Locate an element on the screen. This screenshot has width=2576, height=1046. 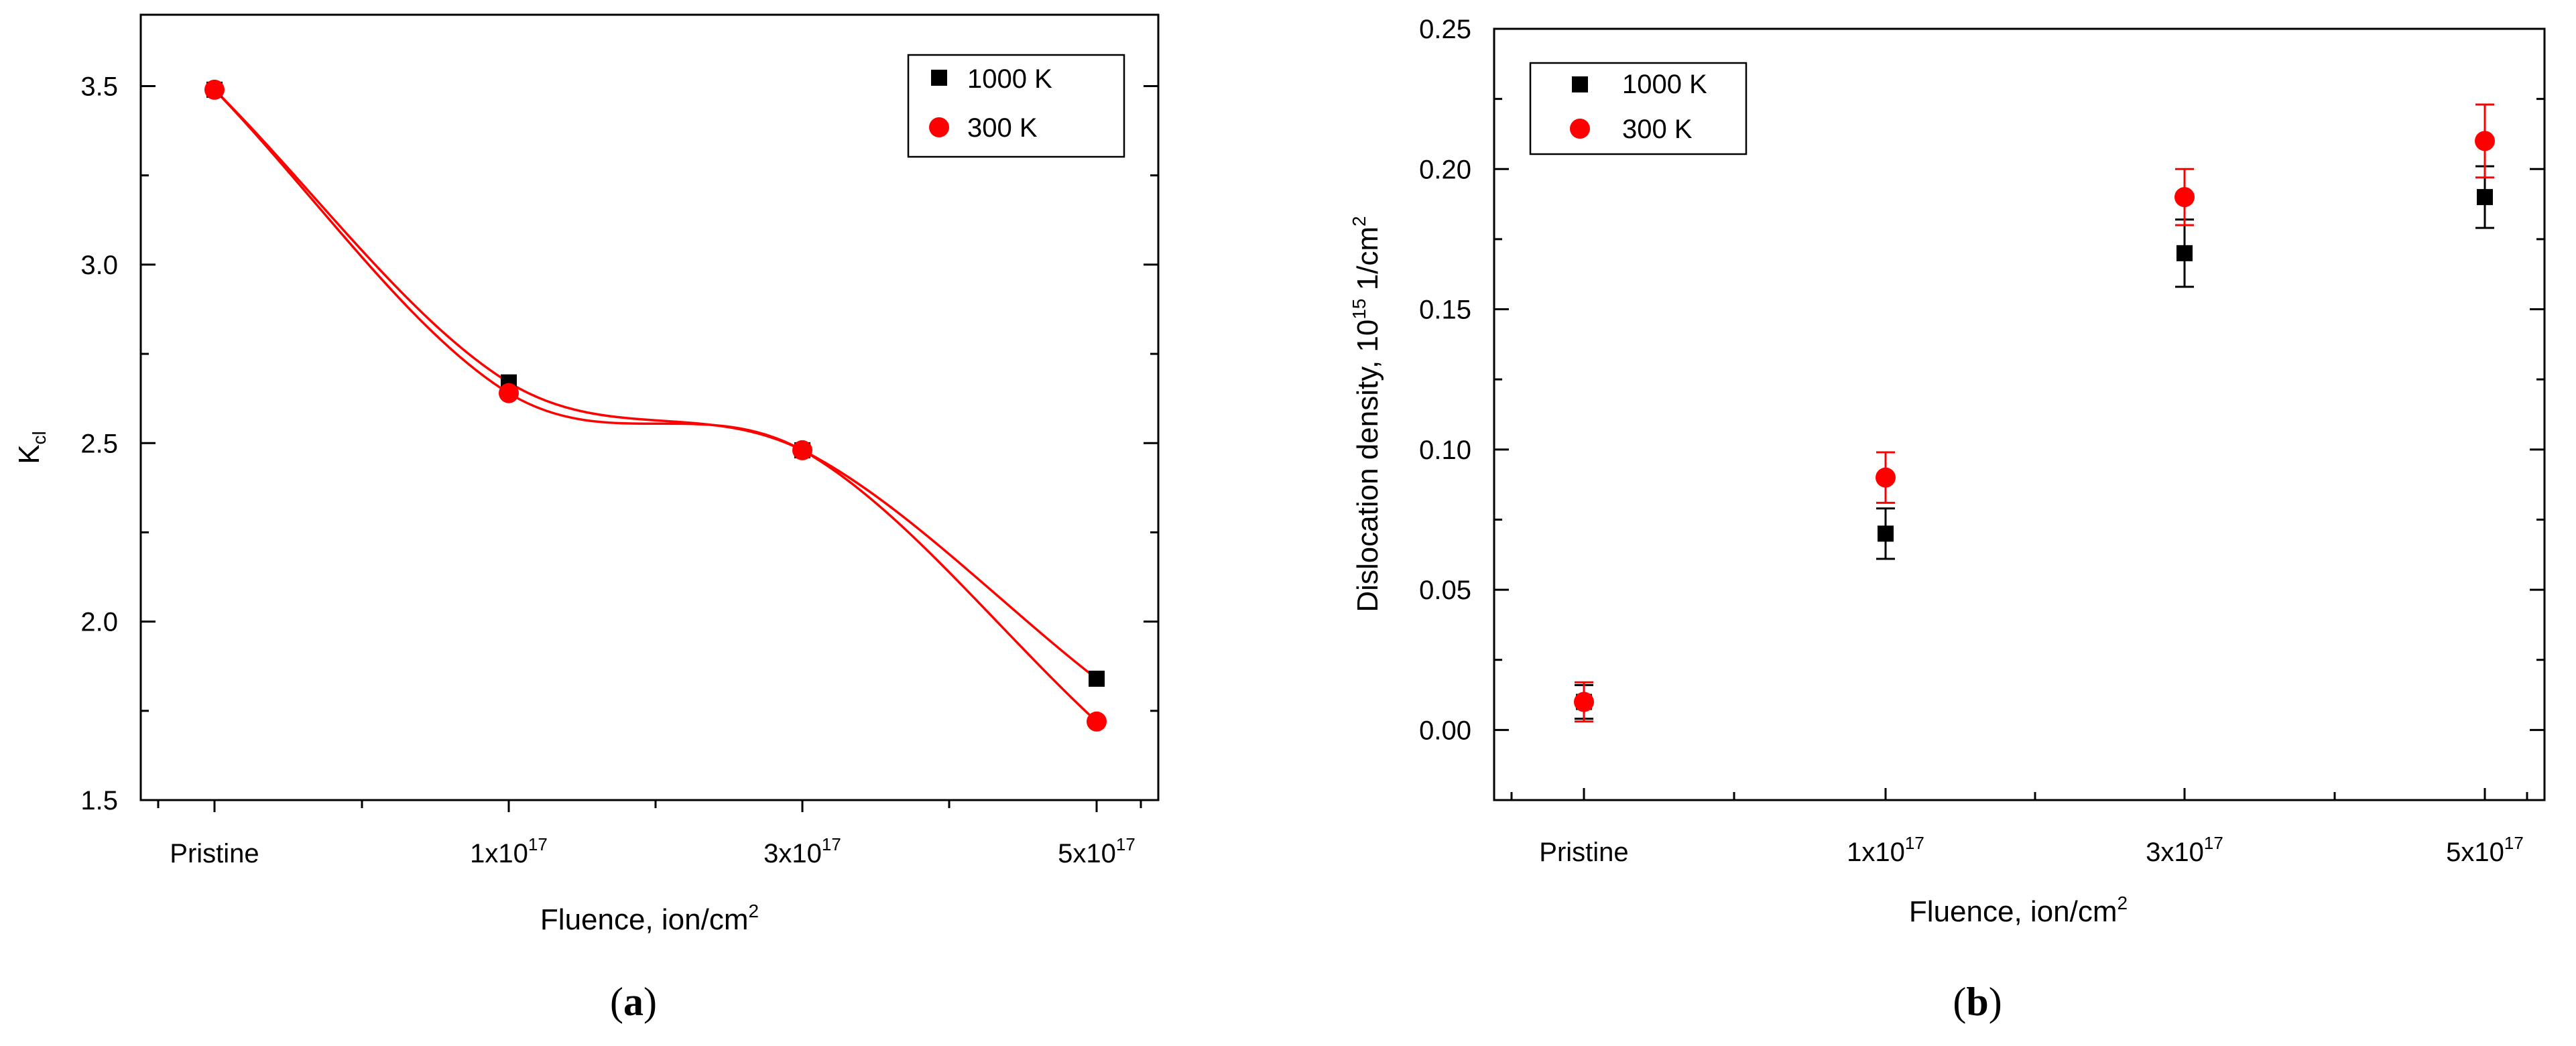
legend-box-b is located at coordinates (1638, 109).